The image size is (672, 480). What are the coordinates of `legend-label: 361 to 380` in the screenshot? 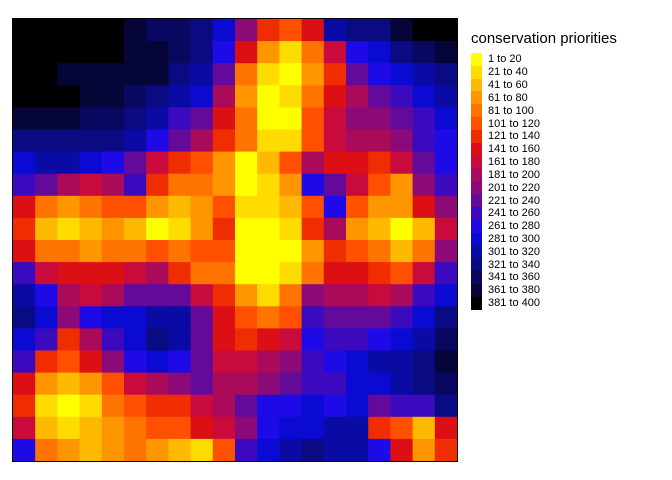 It's located at (514, 290).